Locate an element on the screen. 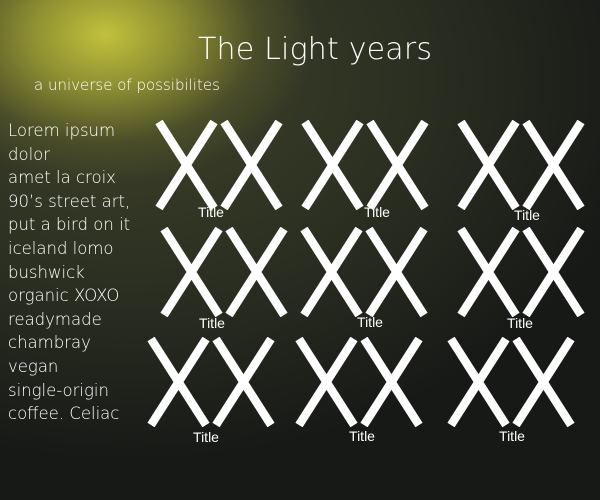 The height and width of the screenshot is (500, 600). grid-item-9: Title is located at coordinates (511, 397).